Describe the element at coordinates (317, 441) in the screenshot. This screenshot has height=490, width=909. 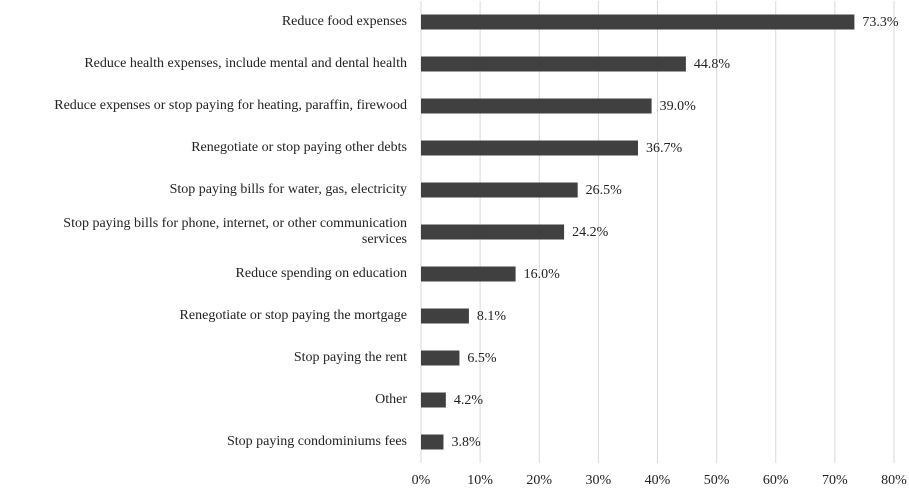
I see `category-label: Stop paying condominiums fees` at that location.